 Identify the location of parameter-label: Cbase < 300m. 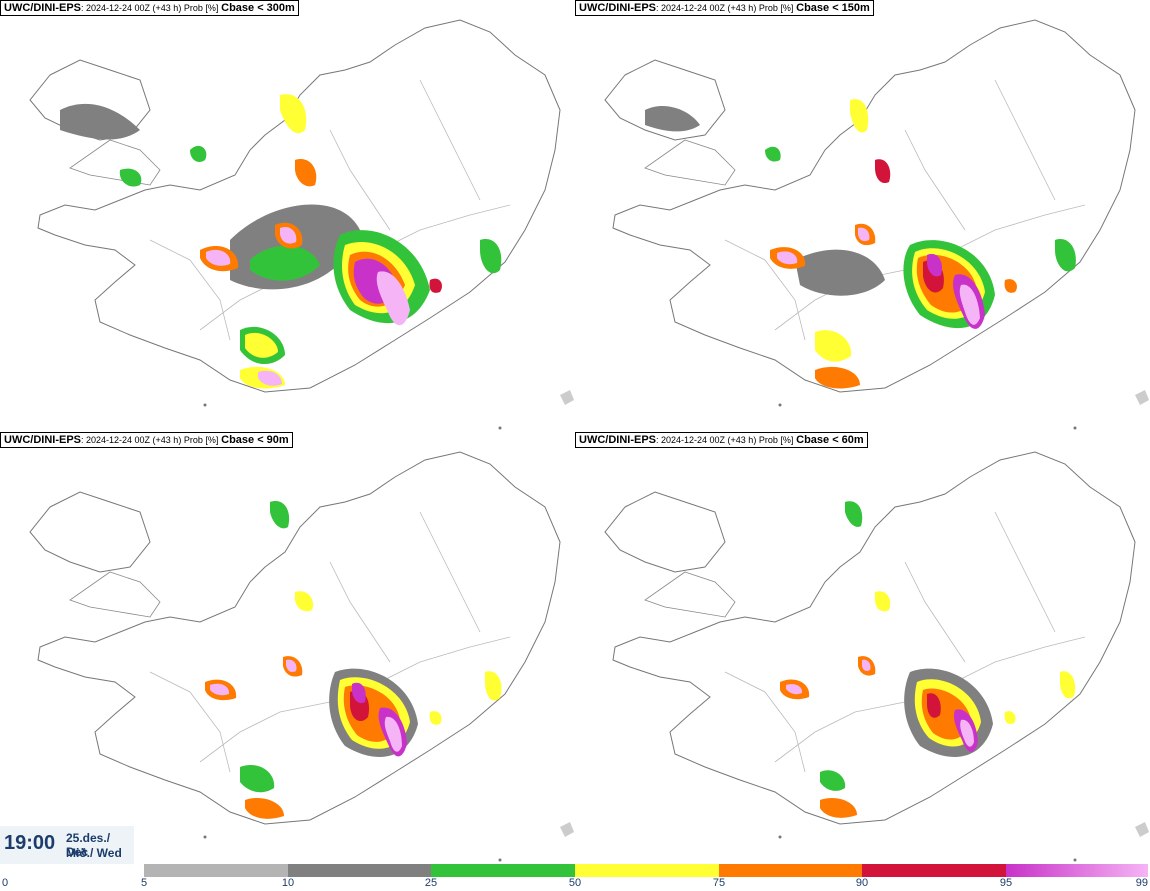
(258, 8).